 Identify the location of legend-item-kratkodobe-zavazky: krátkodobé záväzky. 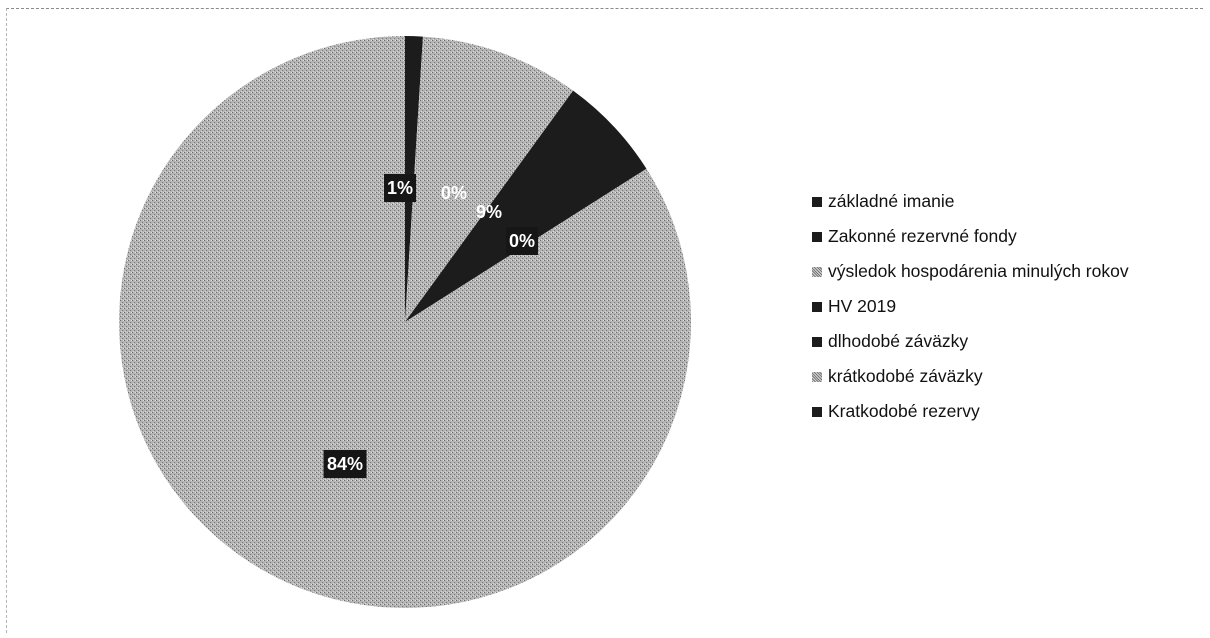
(970, 376).